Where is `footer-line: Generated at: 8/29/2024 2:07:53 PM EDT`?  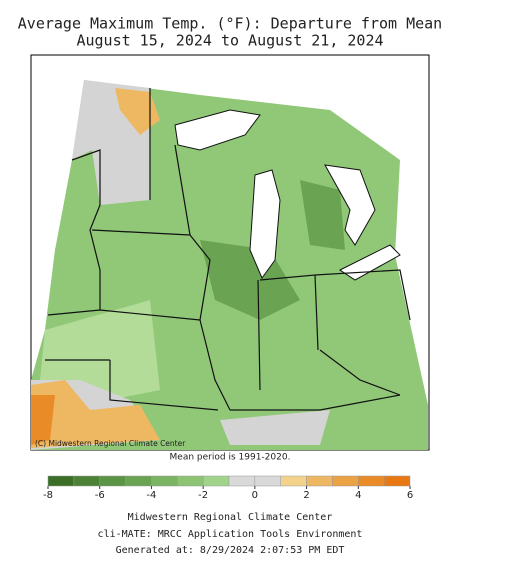 footer-line: Generated at: 8/29/2024 2:07:53 PM EDT is located at coordinates (230, 550).